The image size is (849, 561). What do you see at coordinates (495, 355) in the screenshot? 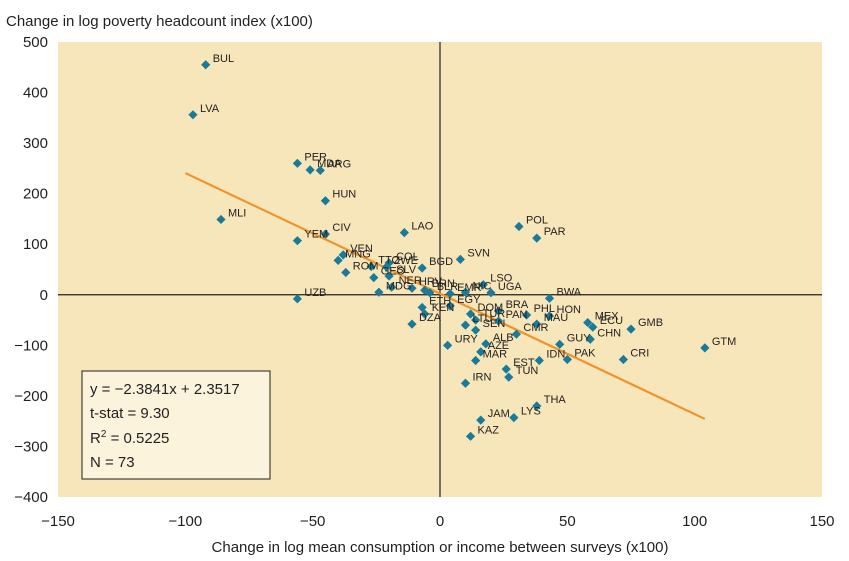
I see `point-label: MAR` at bounding box center [495, 355].